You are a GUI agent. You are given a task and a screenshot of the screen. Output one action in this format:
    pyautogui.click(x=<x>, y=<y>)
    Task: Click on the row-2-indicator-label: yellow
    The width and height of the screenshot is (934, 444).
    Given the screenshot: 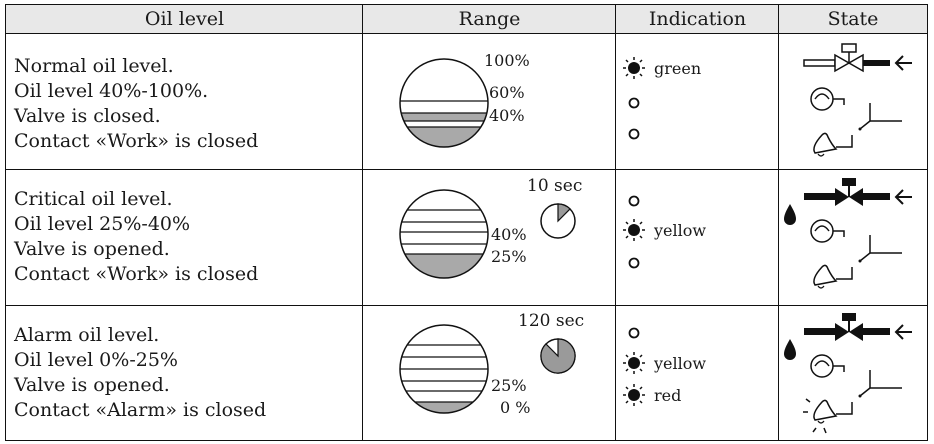 What is the action you would take?
    pyautogui.click(x=680, y=230)
    